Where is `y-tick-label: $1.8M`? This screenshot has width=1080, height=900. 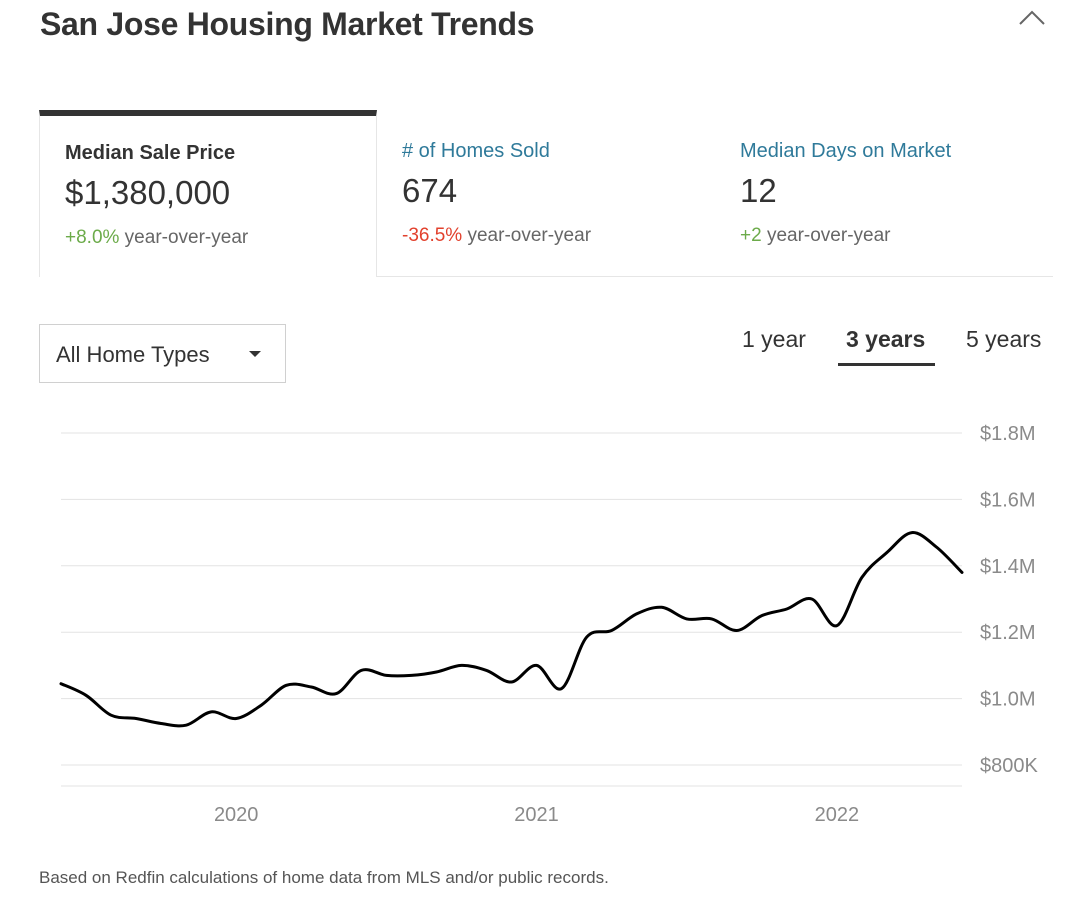 y-tick-label: $1.8M is located at coordinates (1008, 434).